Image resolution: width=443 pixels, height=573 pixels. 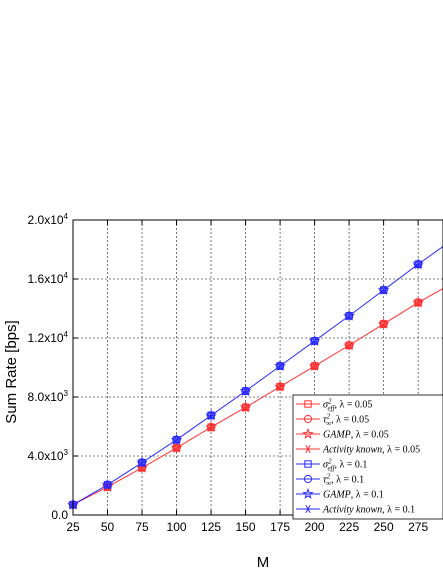 What do you see at coordinates (384, 527) in the screenshot?
I see `x-tick-label: 250` at bounding box center [384, 527].